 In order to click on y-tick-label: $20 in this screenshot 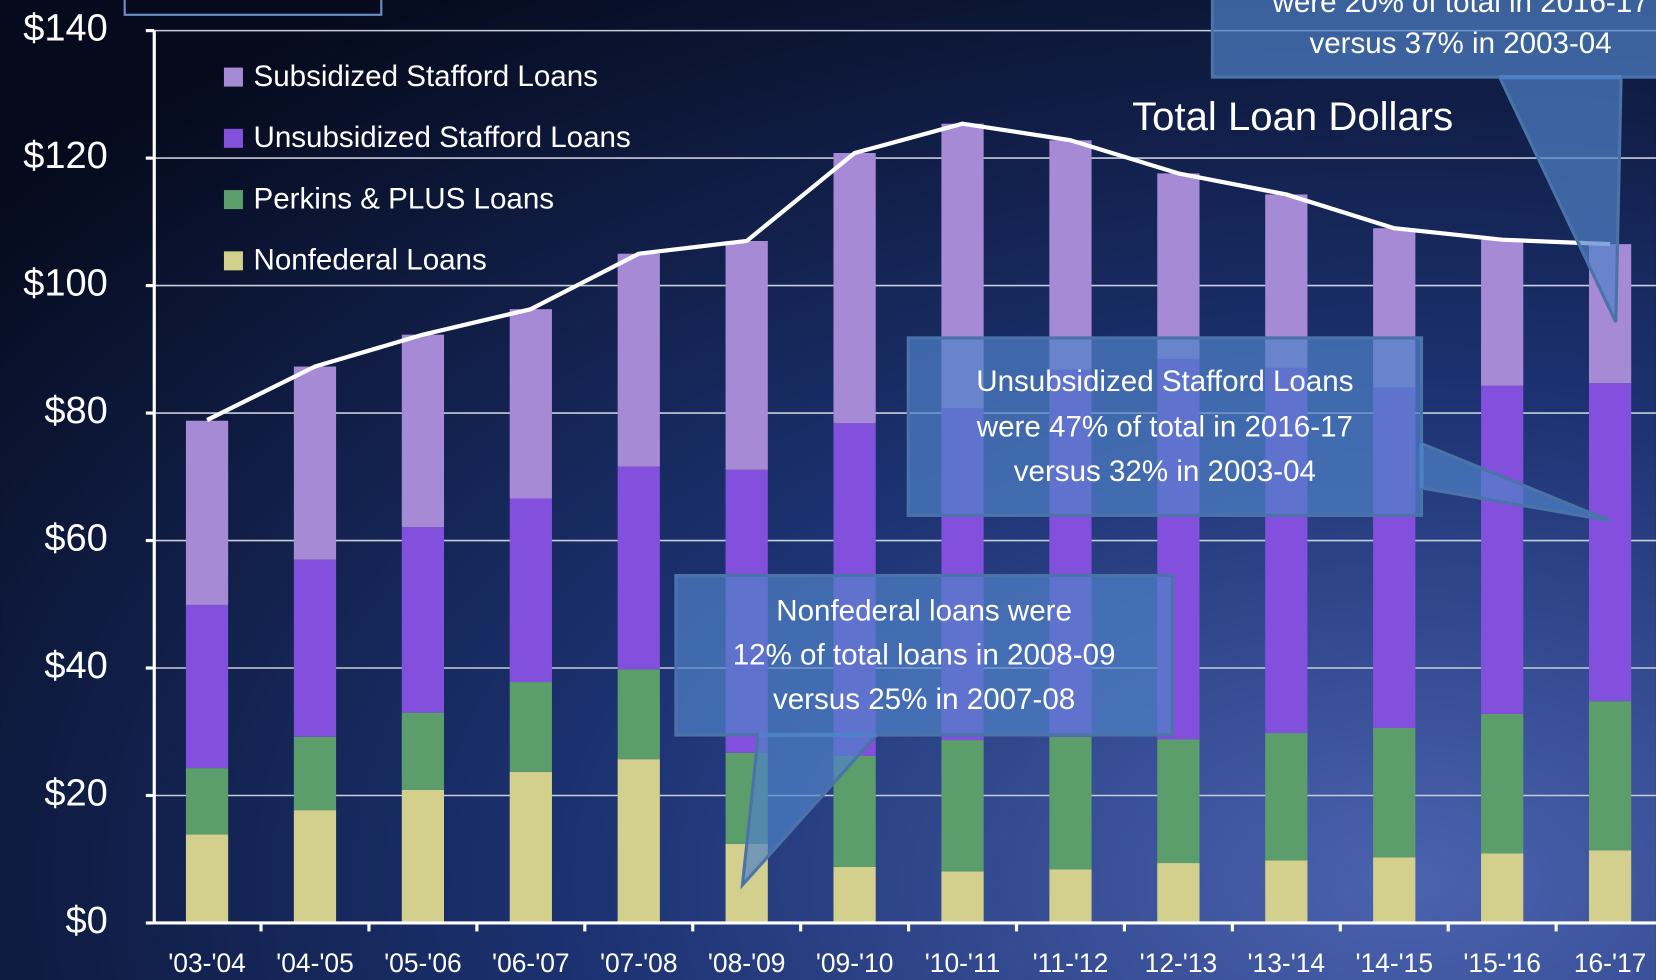, I will do `click(75, 794)`.